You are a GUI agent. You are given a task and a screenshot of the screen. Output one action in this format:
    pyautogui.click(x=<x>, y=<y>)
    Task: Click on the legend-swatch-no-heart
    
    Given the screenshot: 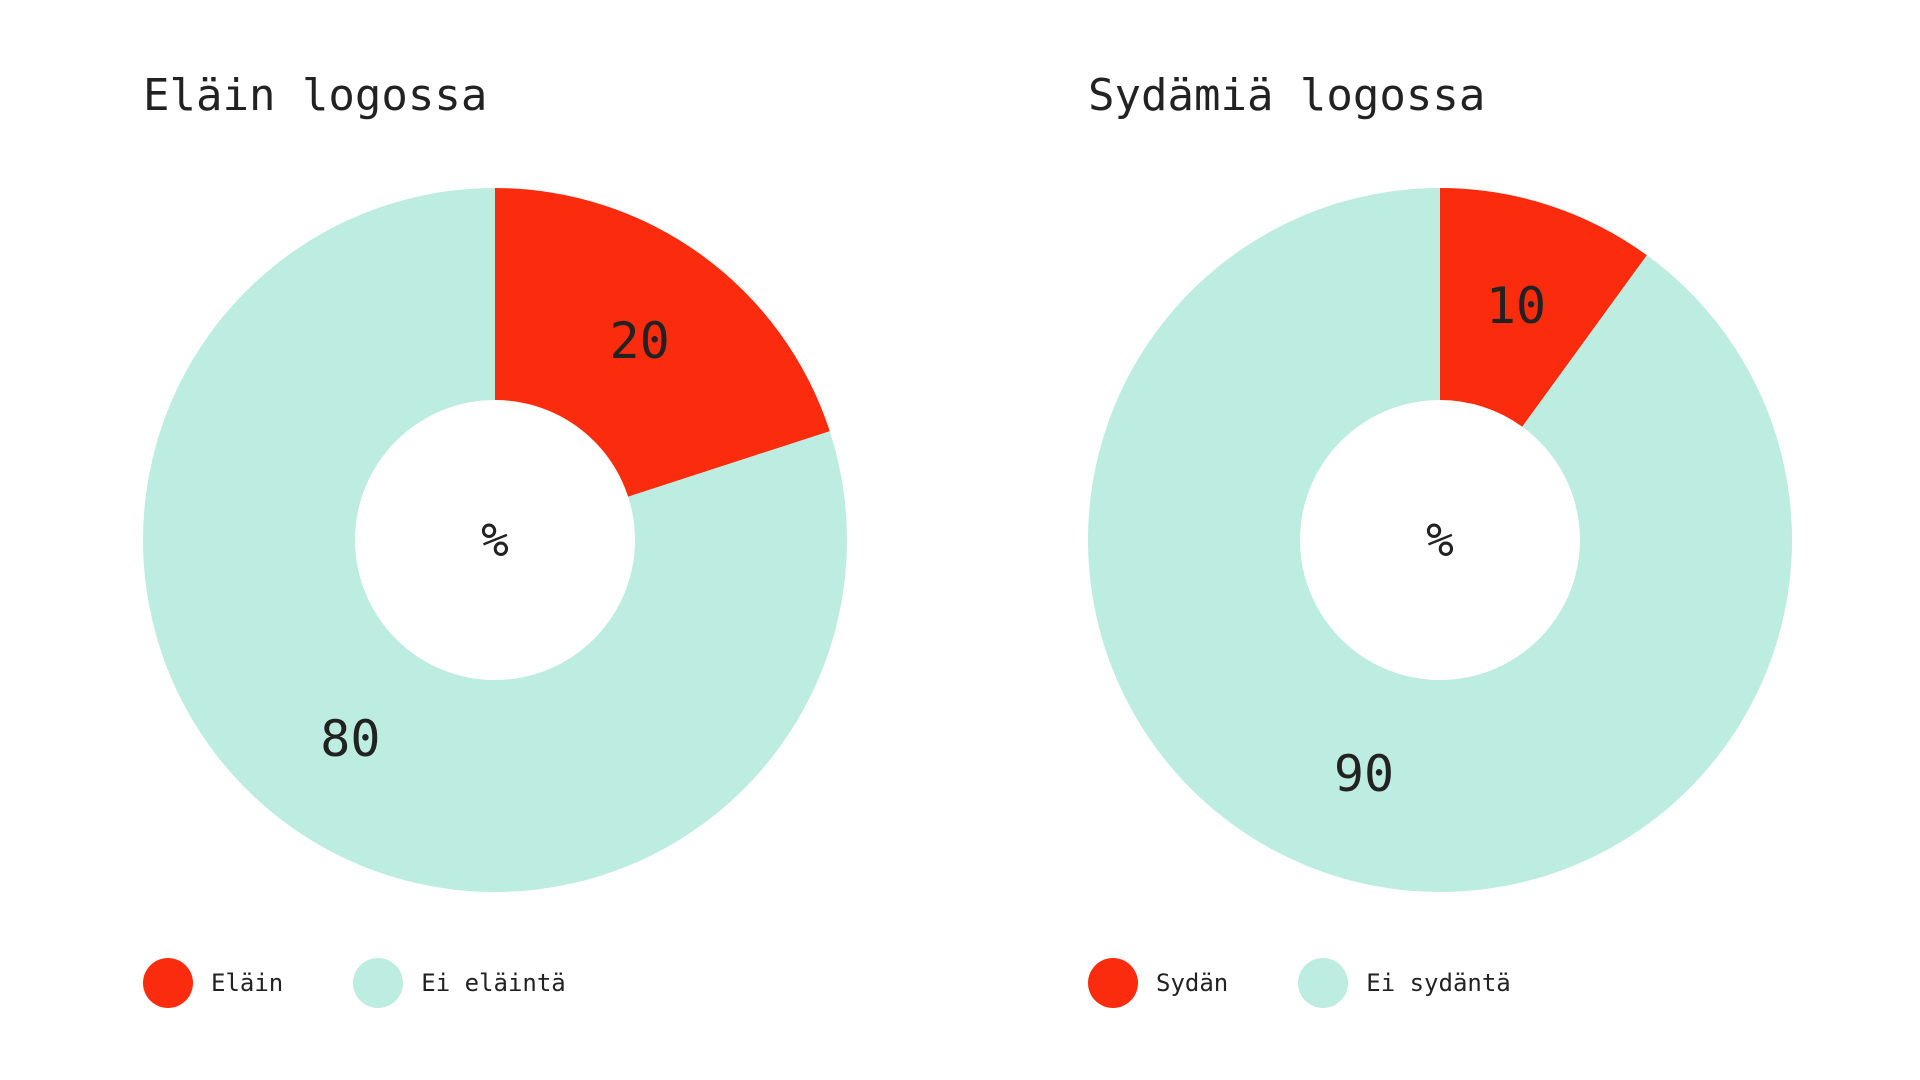 What is the action you would take?
    pyautogui.click(x=1323, y=983)
    